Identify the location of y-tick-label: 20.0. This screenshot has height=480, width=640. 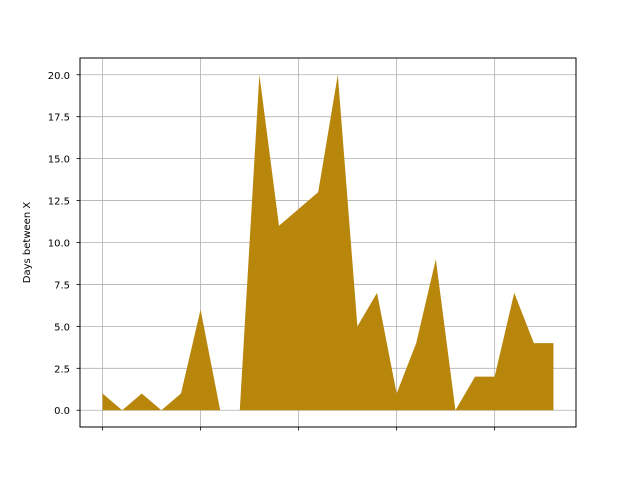
(59, 76).